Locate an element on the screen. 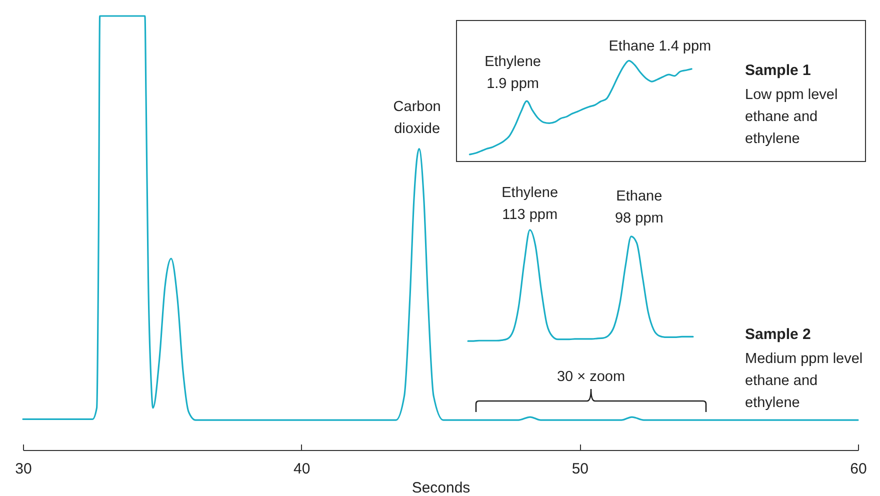 The height and width of the screenshot is (496, 880). text: Sample 2 is located at coordinates (778, 334).